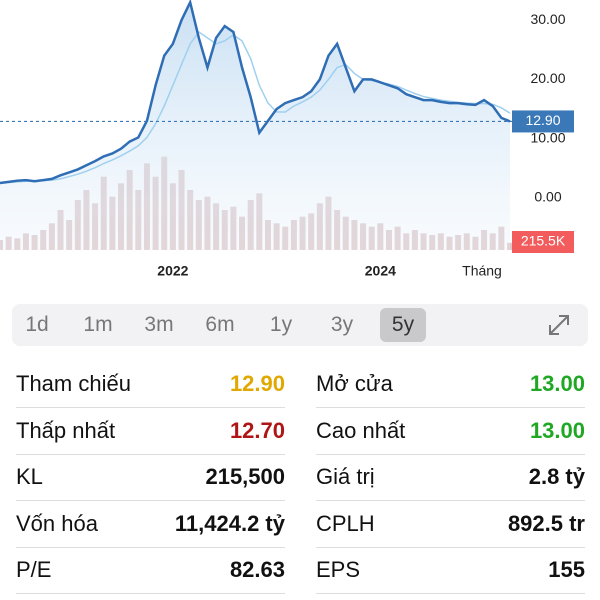 This screenshot has height=600, width=600. I want to click on x-tick-label: 2022, so click(172, 271).